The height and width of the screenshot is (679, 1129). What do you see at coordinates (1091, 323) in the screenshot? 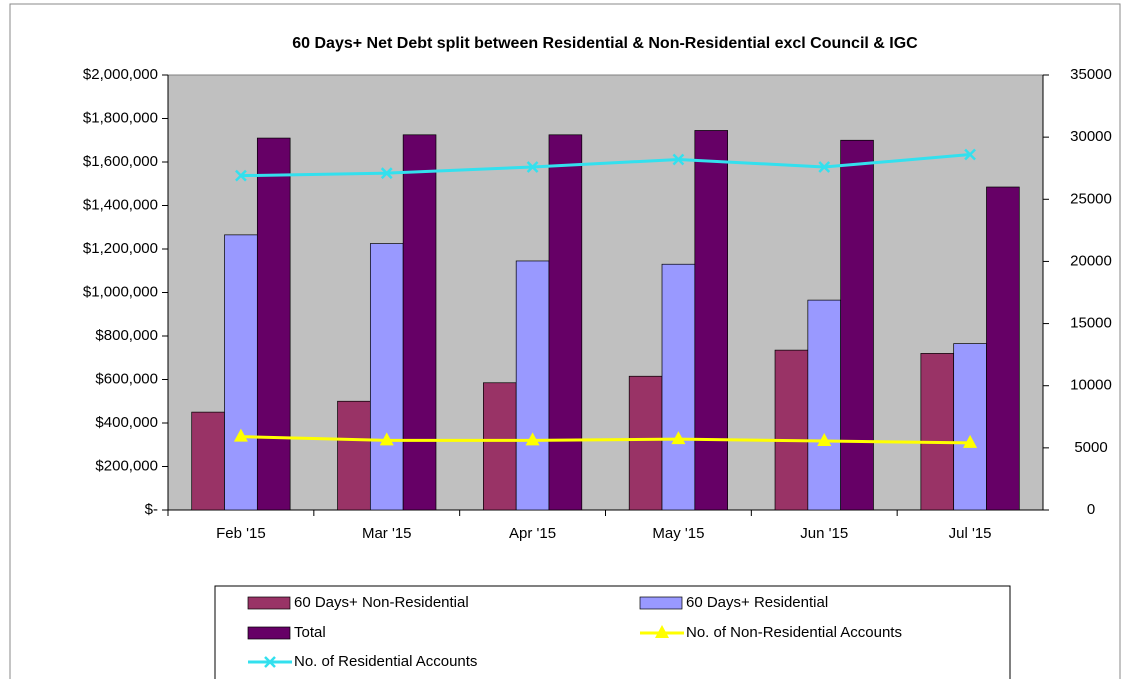
I see `y2-tick-label: 15000` at bounding box center [1091, 323].